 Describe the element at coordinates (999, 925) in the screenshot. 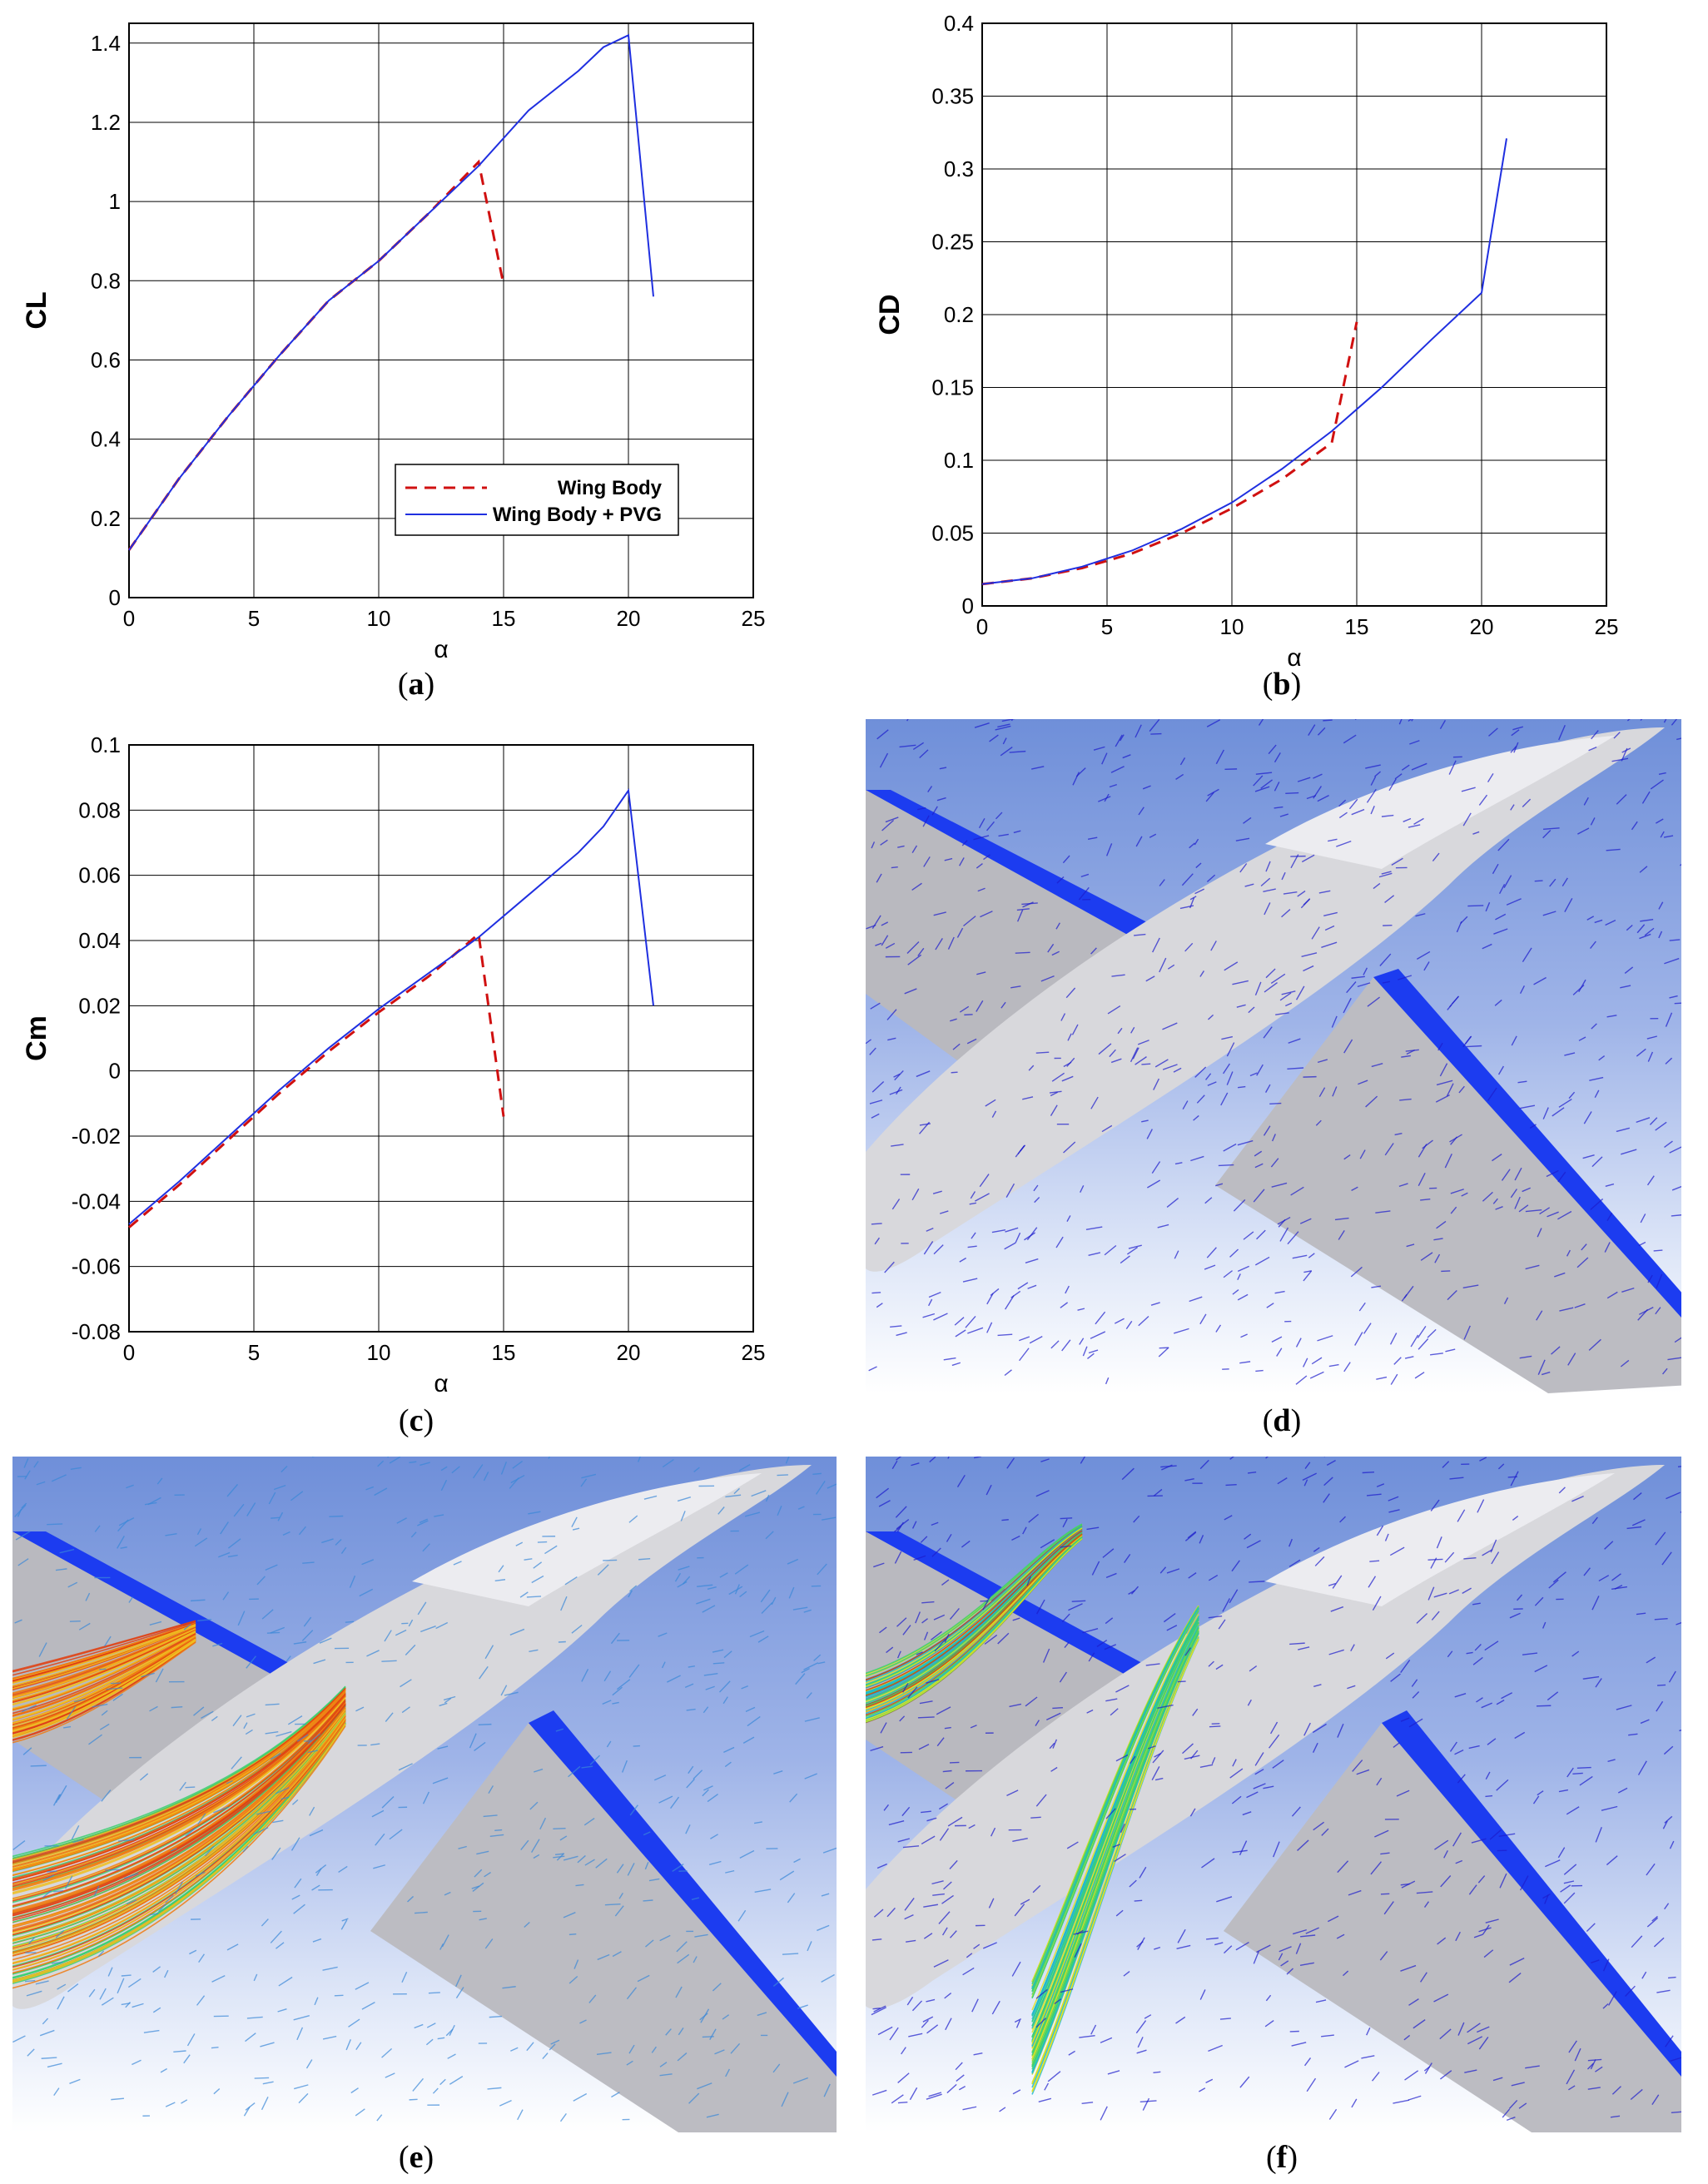

I see `wing-left-d` at that location.